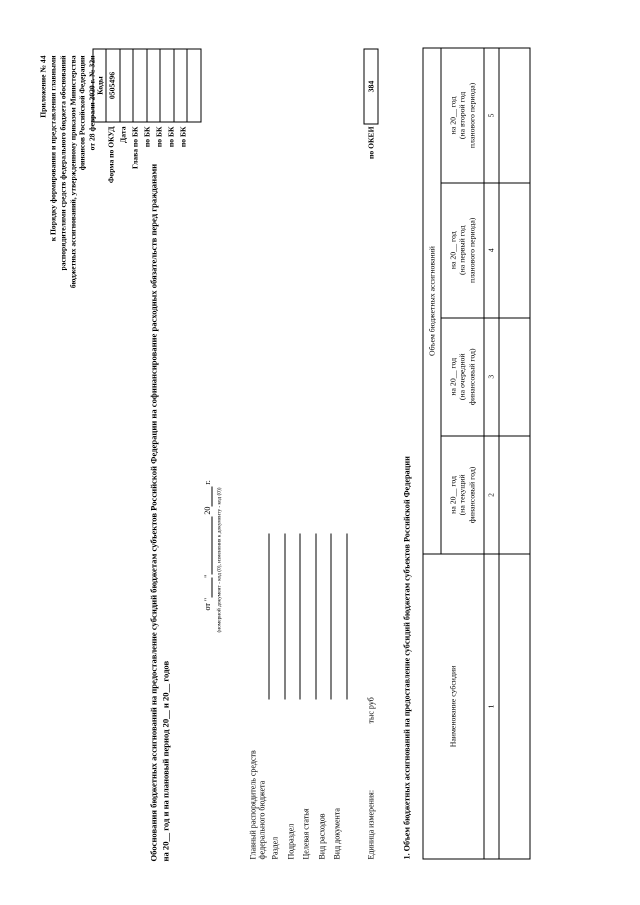 Image resolution: width=640 pixels, height=905 pixels. I want to click on th-year-plan-1-note1: (на первый год, so click(462, 250).